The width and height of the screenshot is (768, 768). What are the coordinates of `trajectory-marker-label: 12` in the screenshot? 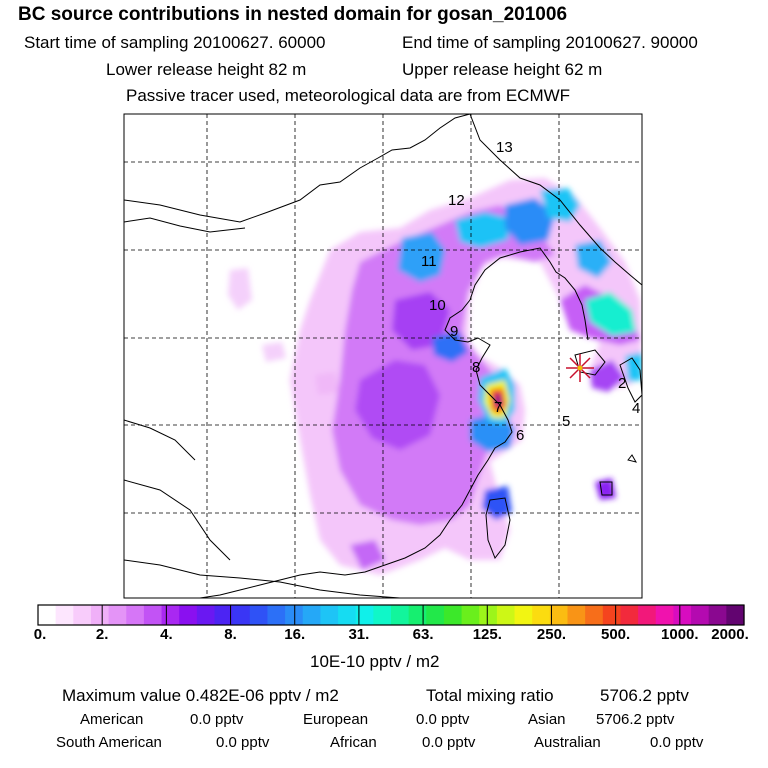 It's located at (456, 200).